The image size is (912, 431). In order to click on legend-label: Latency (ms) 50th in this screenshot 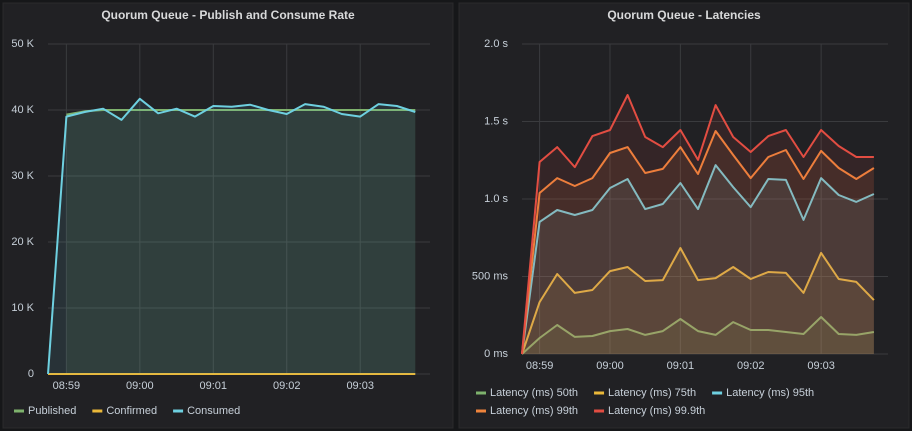, I will do `click(534, 393)`.